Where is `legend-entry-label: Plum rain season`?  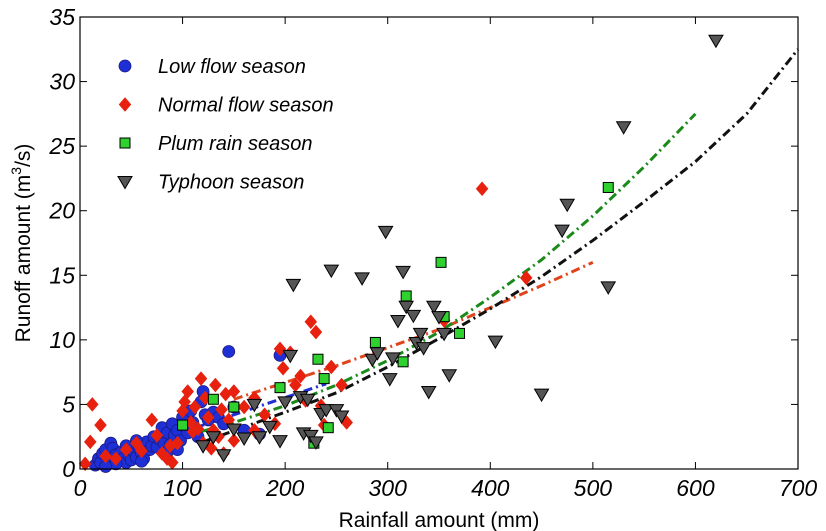
legend-entry-label: Plum rain season is located at coordinates (235, 144).